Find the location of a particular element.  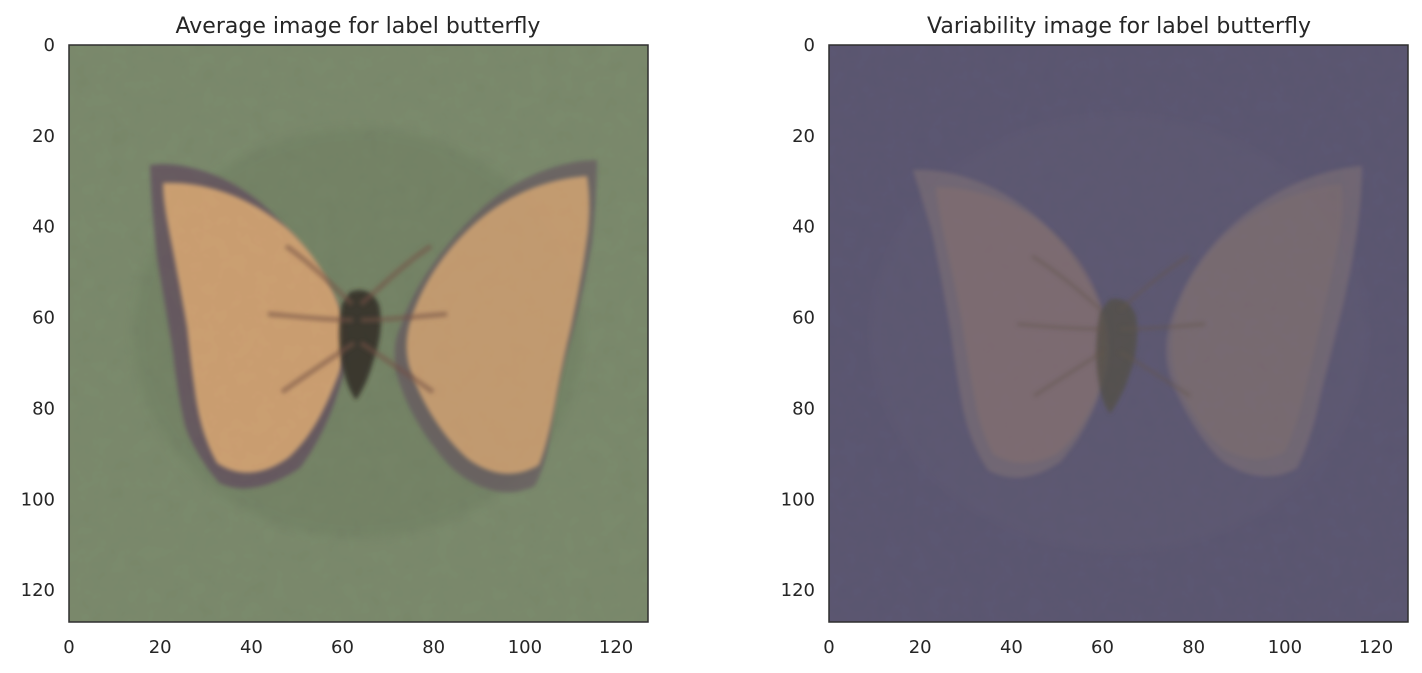

panel-0-y-tick-label: 120 is located at coordinates (38, 590).